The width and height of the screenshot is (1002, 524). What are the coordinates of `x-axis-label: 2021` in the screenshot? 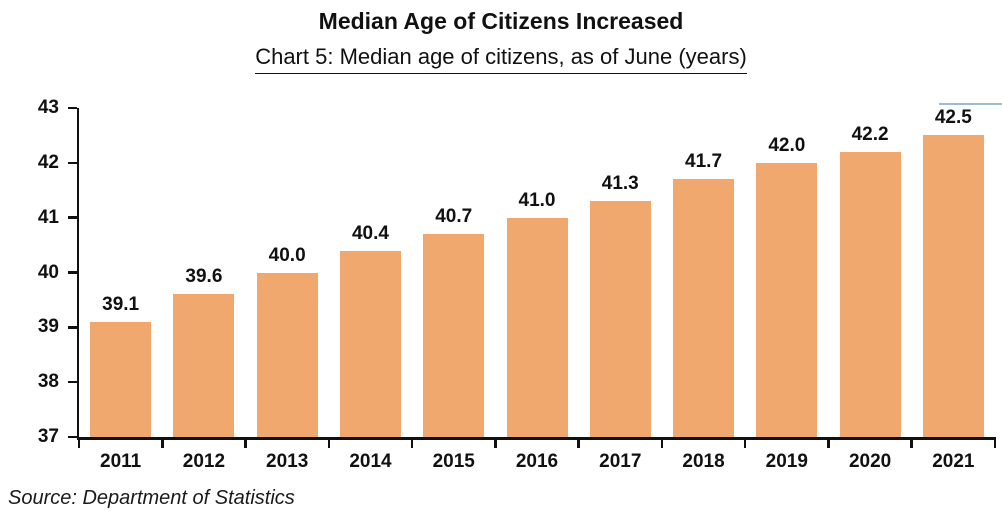 It's located at (953, 461).